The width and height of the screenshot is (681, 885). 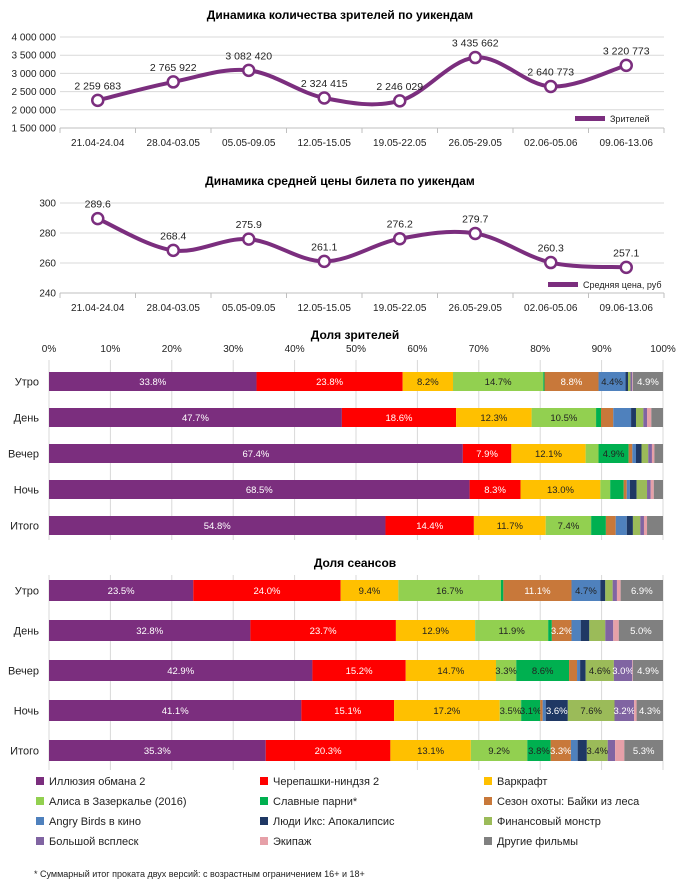 I want to click on bar-label: 3.2%, so click(x=562, y=631).